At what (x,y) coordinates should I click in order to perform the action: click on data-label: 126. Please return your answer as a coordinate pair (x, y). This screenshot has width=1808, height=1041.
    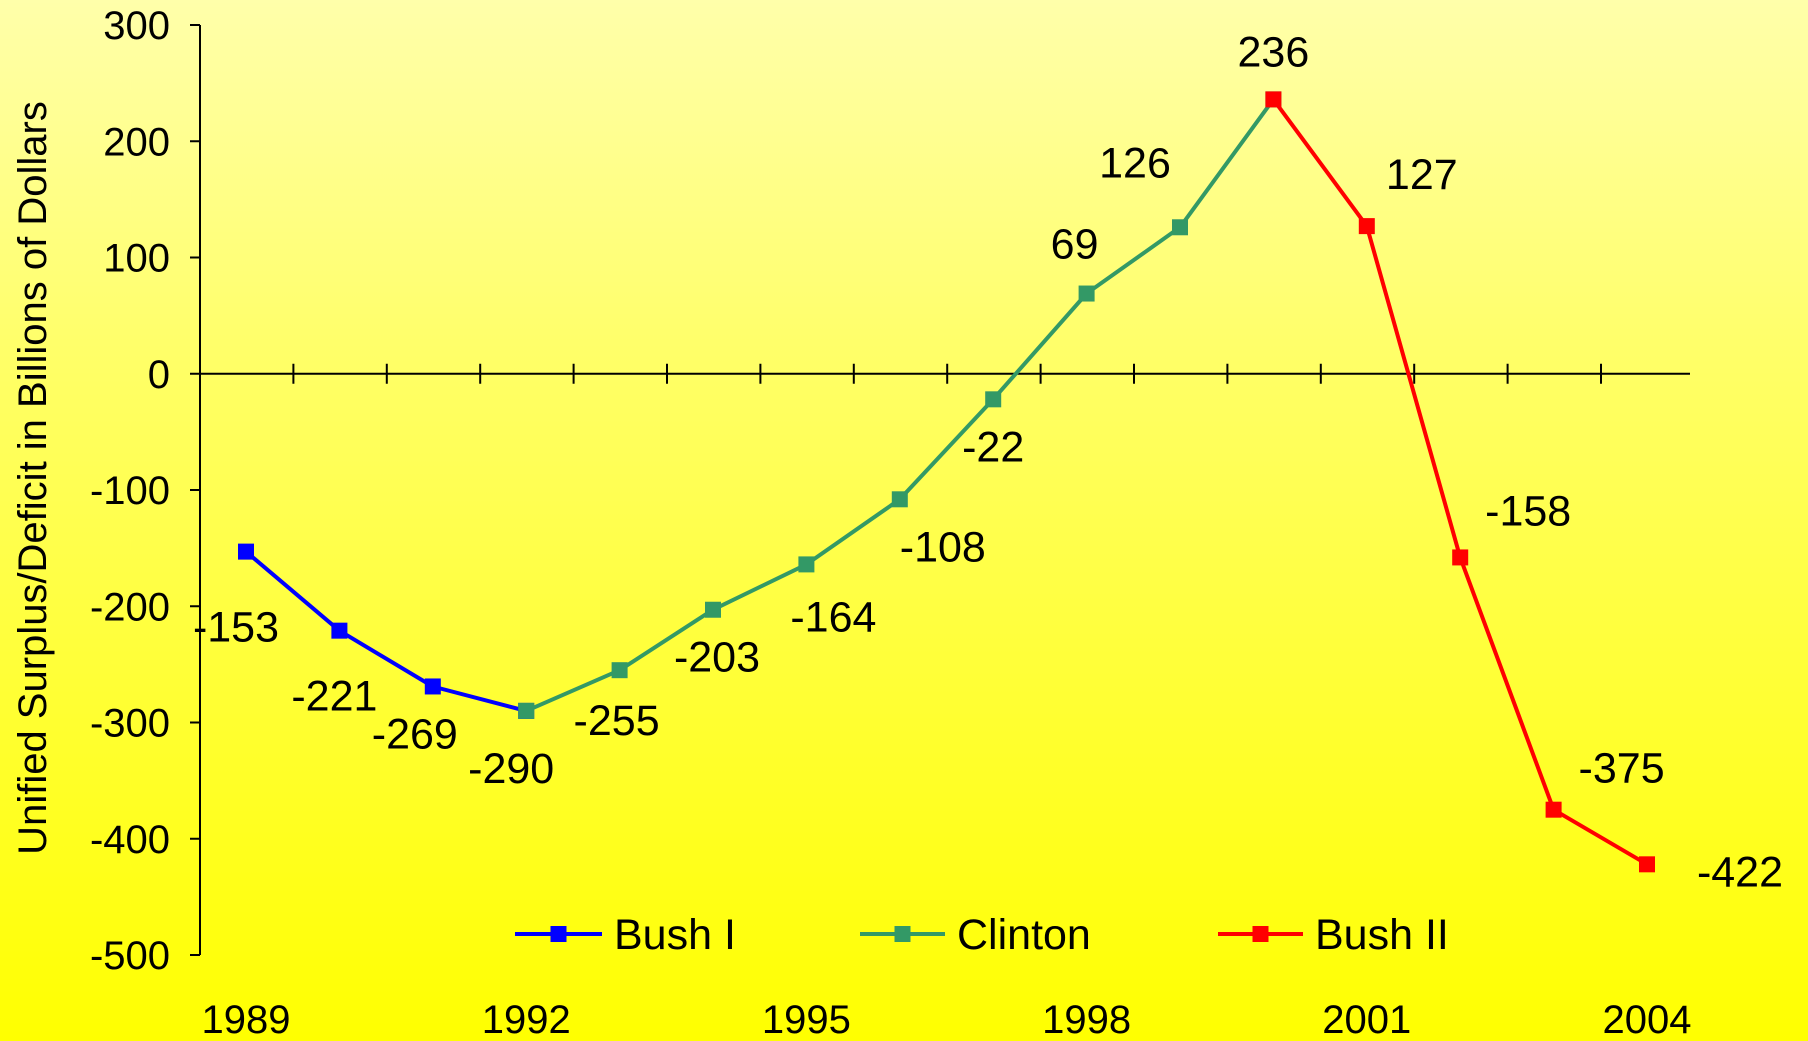
    Looking at the image, I should click on (1135, 163).